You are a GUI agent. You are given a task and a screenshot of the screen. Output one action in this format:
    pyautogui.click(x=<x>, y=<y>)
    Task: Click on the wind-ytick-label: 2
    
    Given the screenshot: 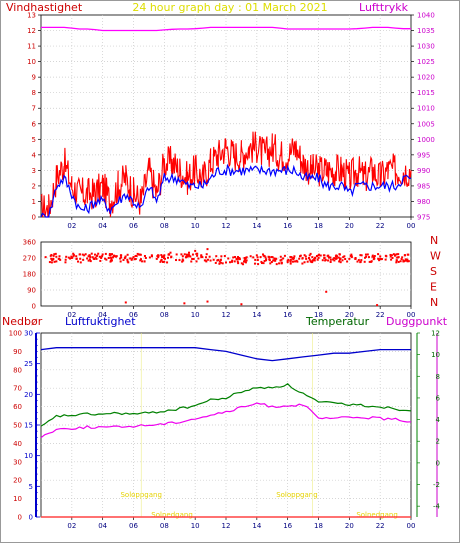 What is the action you would take?
    pyautogui.click(x=34, y=186)
    